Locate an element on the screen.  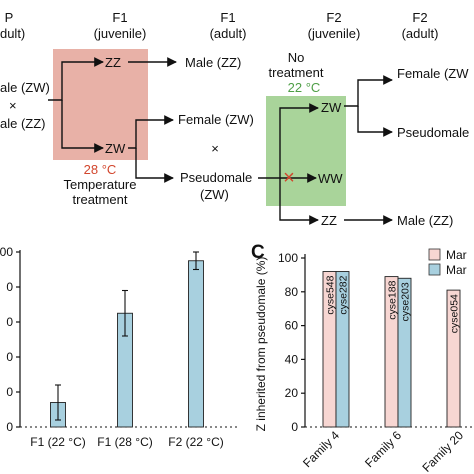
no-treatment-label-1: No is located at coordinates (296, 57).